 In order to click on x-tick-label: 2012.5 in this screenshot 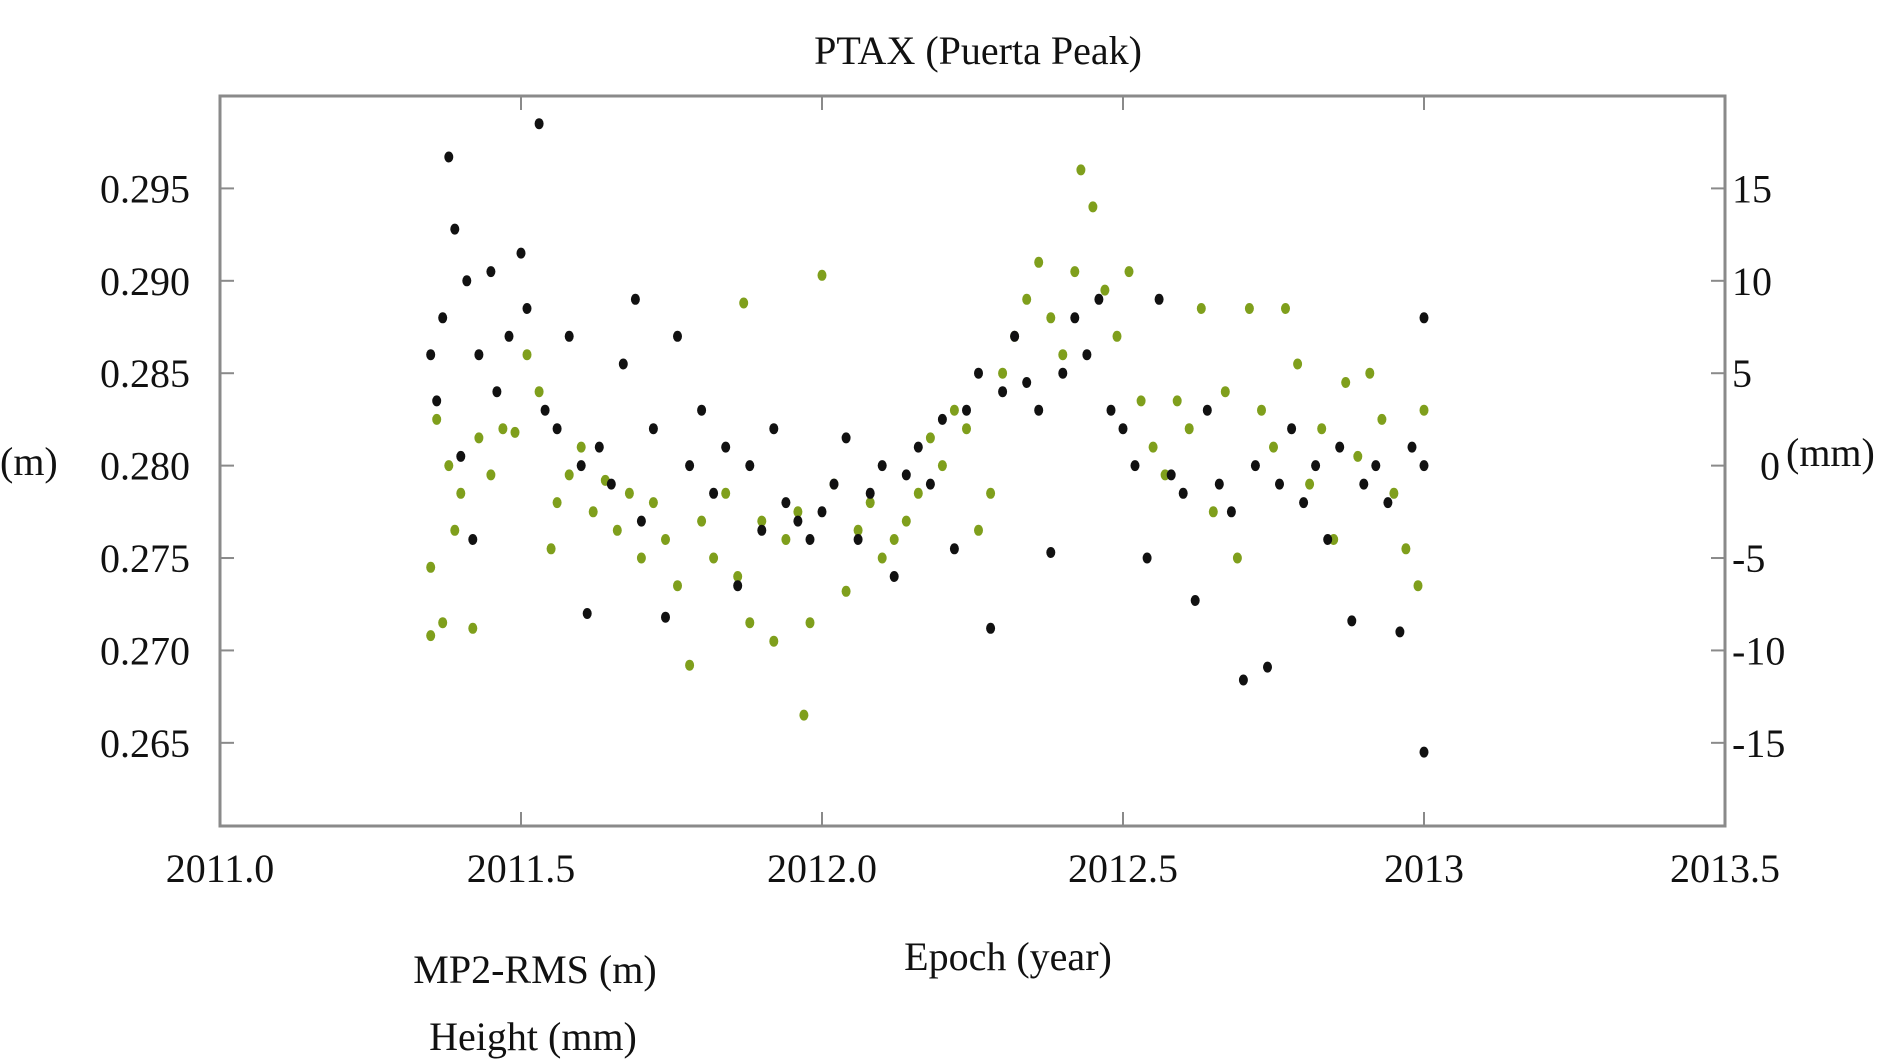, I will do `click(1123, 868)`.